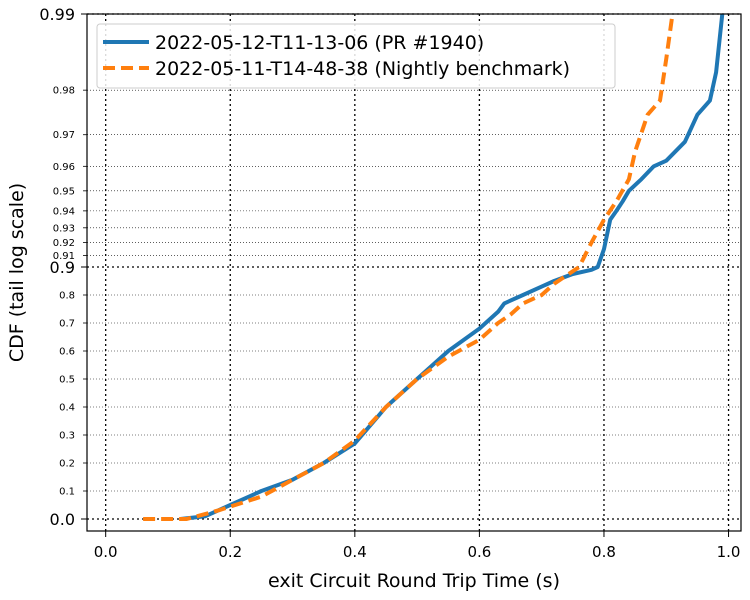  I want to click on x-tick-label: 1.0, so click(729, 552).